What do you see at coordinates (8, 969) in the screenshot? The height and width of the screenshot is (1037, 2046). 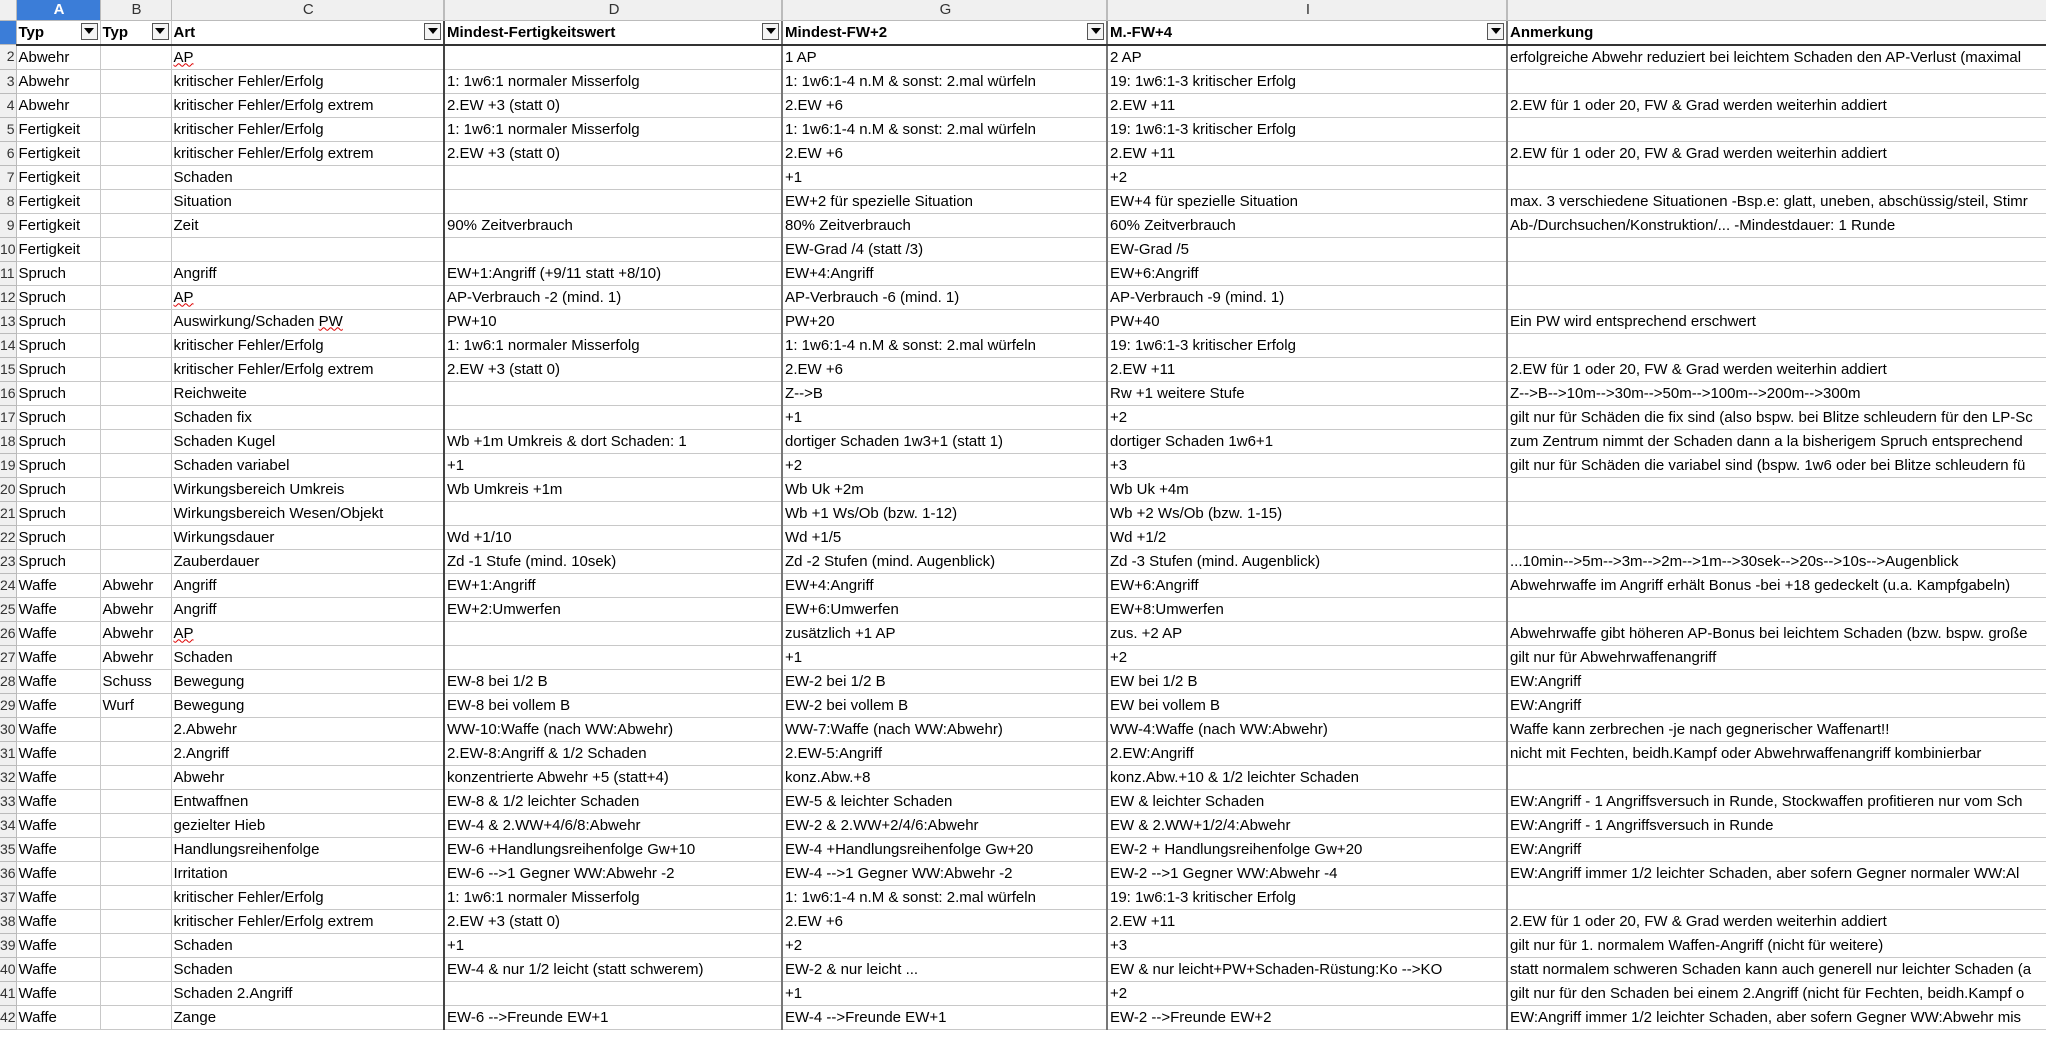 I see `row-number: 40` at bounding box center [8, 969].